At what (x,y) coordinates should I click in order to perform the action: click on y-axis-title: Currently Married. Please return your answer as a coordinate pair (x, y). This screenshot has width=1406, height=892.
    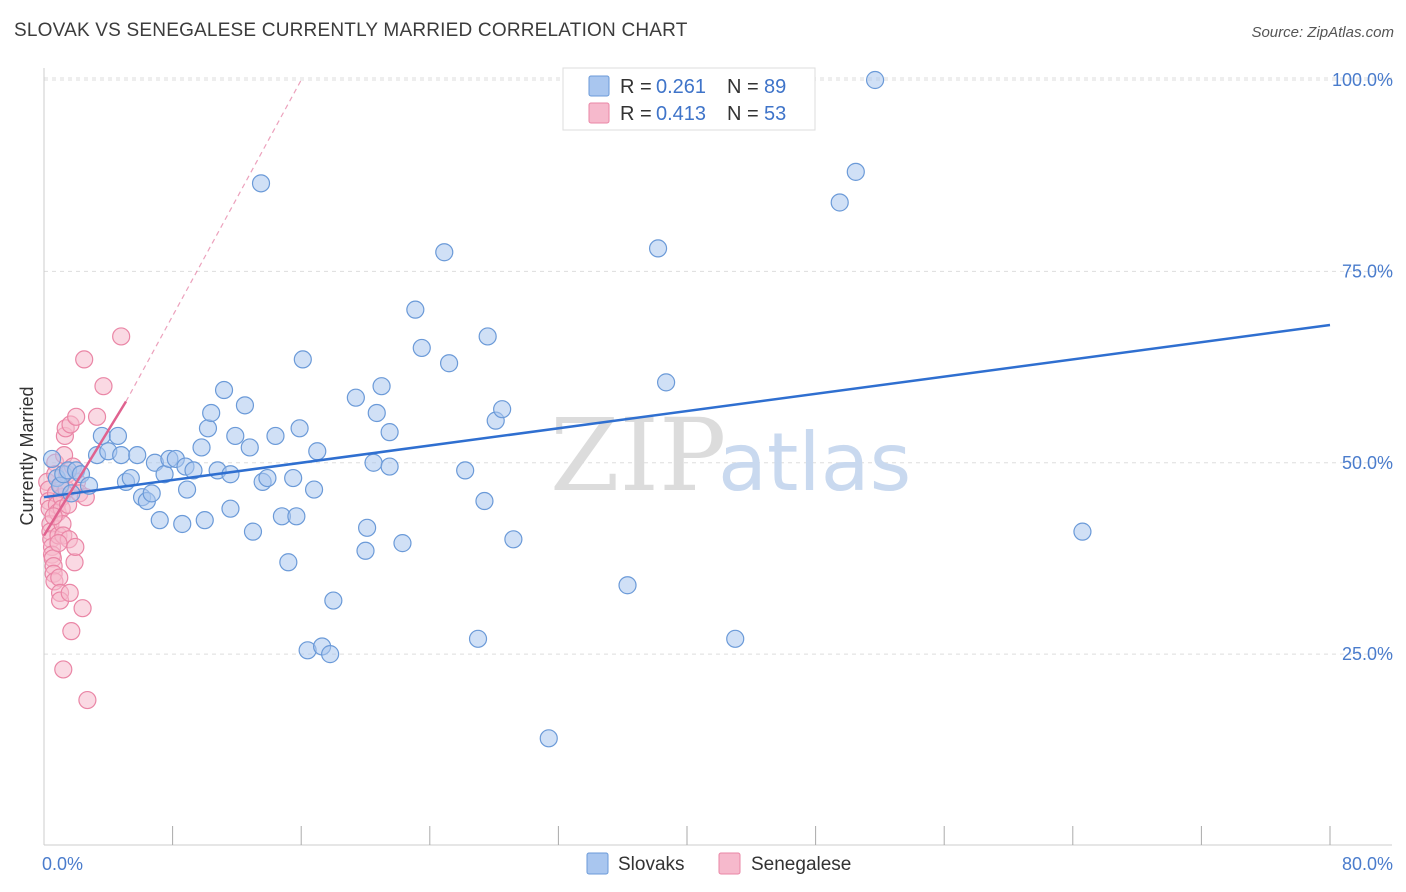
    Looking at the image, I should click on (27, 455).